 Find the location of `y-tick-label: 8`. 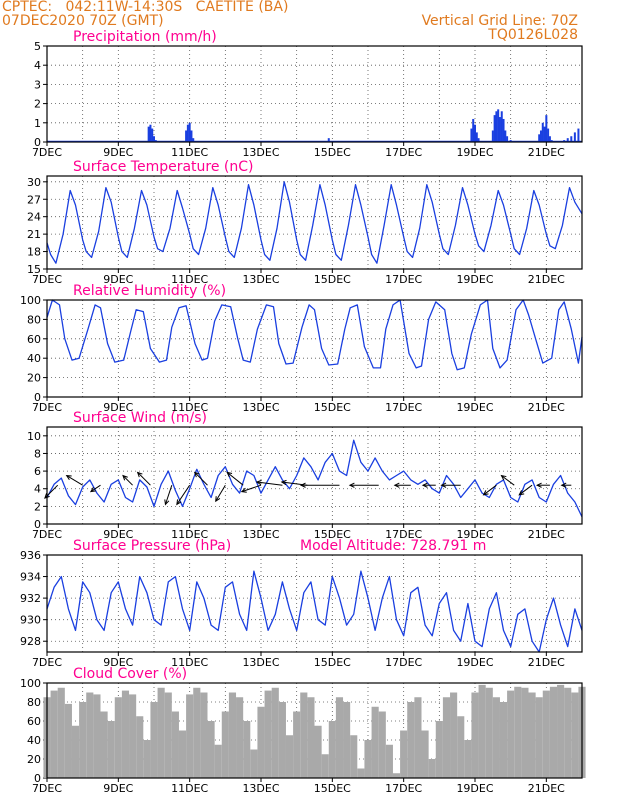

y-tick-label: 8 is located at coordinates (37, 453).